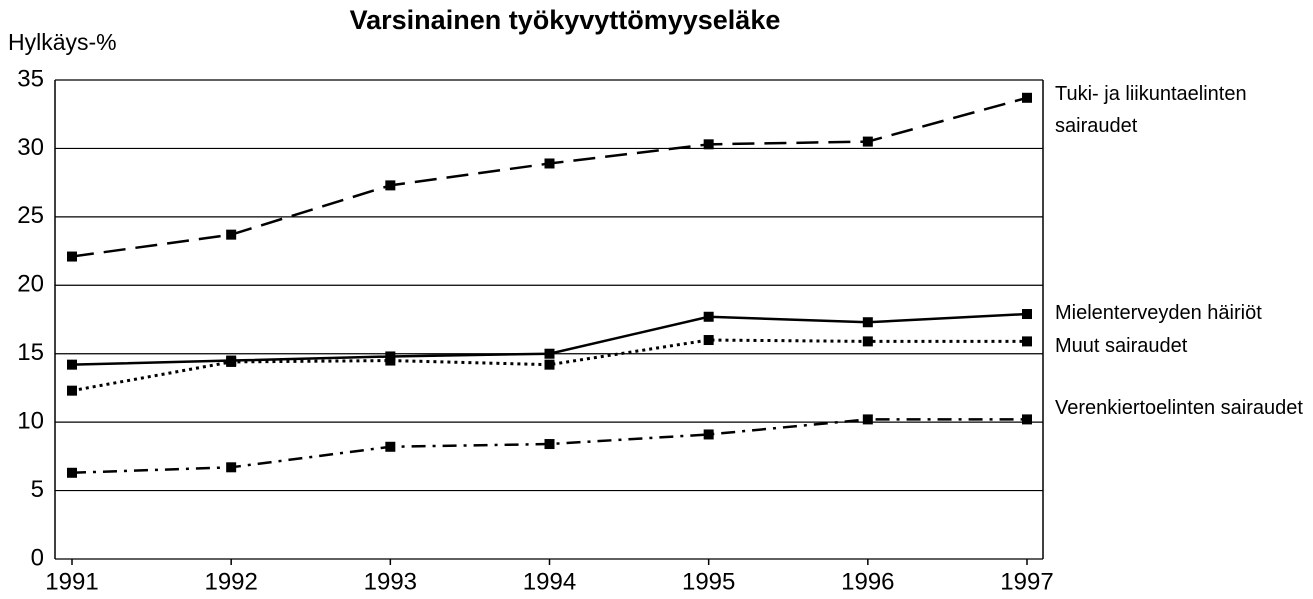  Describe the element at coordinates (1158, 313) in the screenshot. I see `legend-label: Mielenterveyden häiriöt` at that location.